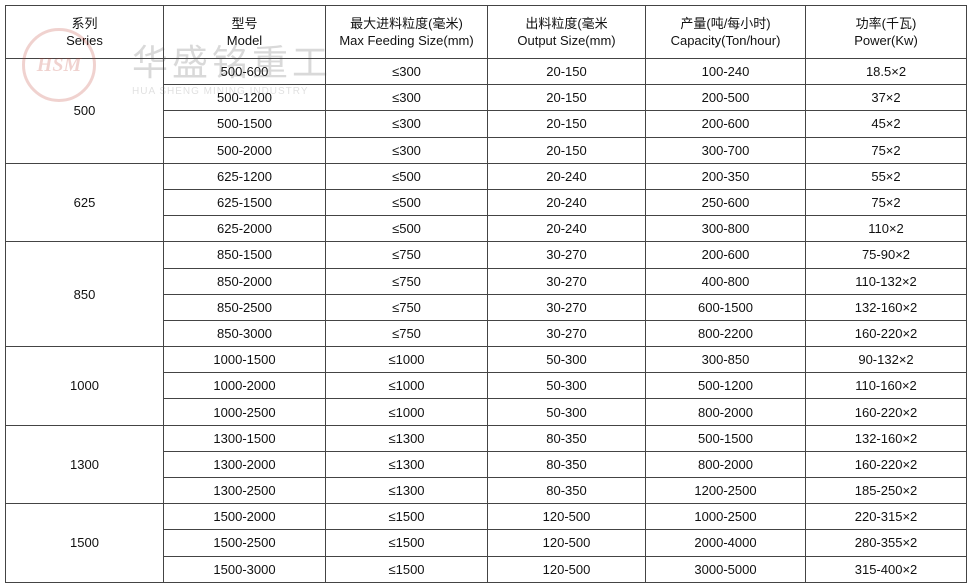  Describe the element at coordinates (566, 23) in the screenshot. I see `header-zh: 出料粒度(毫米` at that location.